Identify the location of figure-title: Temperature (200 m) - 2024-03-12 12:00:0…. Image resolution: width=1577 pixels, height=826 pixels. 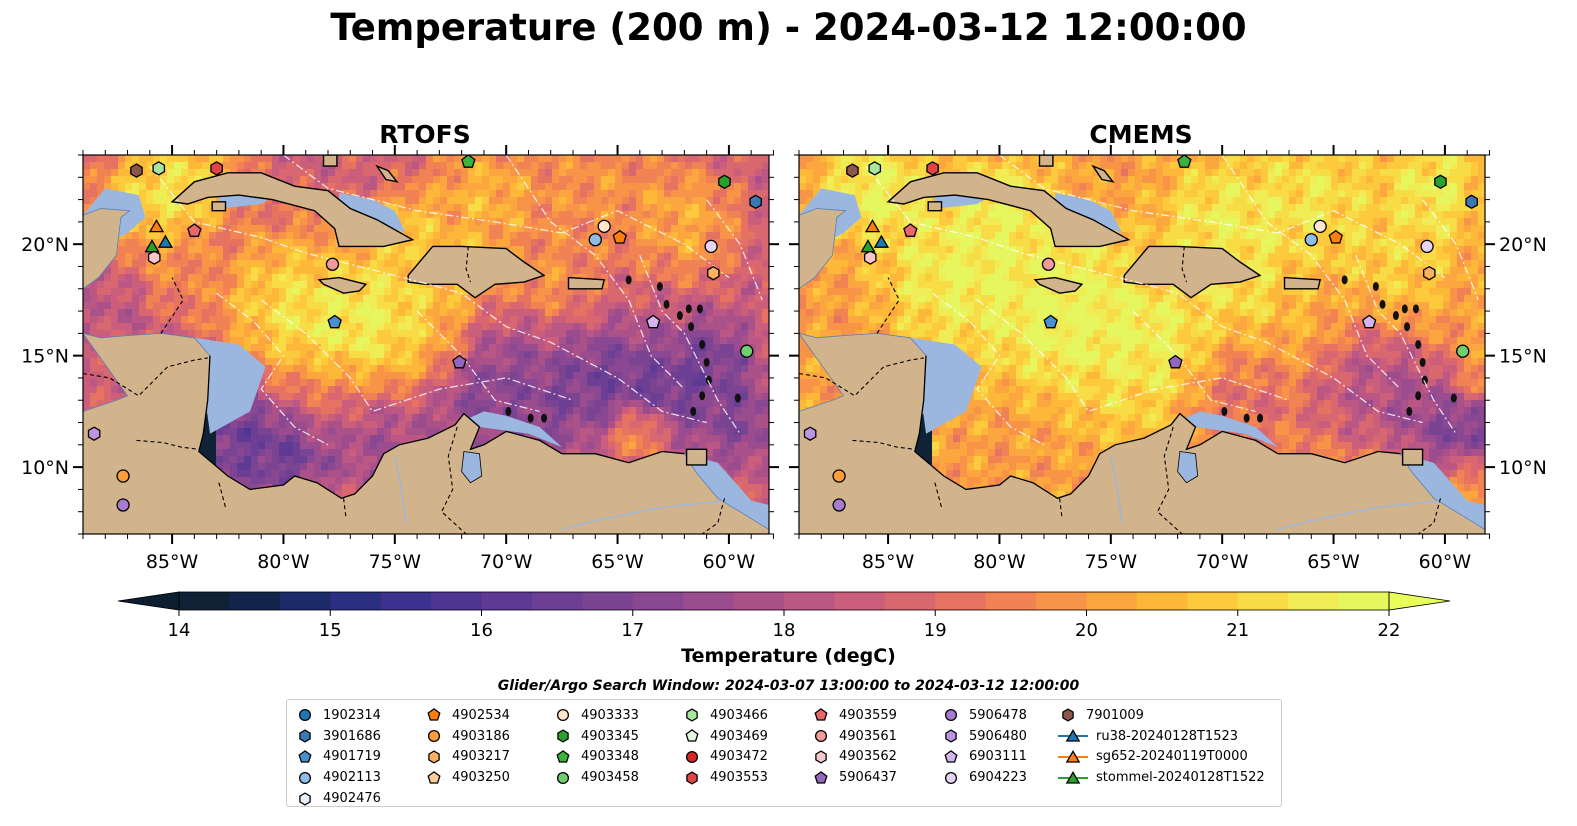
(788, 27).